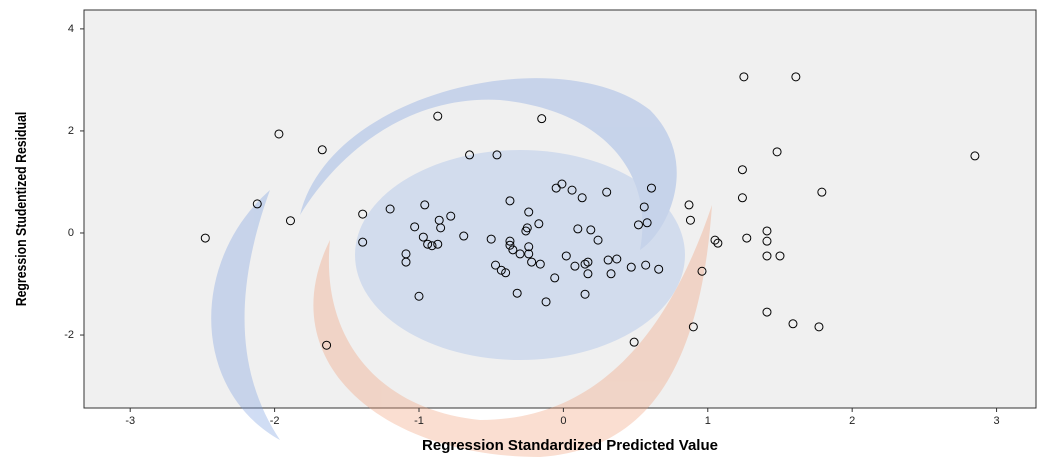  What do you see at coordinates (419, 421) in the screenshot?
I see `x-tick-label: -1` at bounding box center [419, 421].